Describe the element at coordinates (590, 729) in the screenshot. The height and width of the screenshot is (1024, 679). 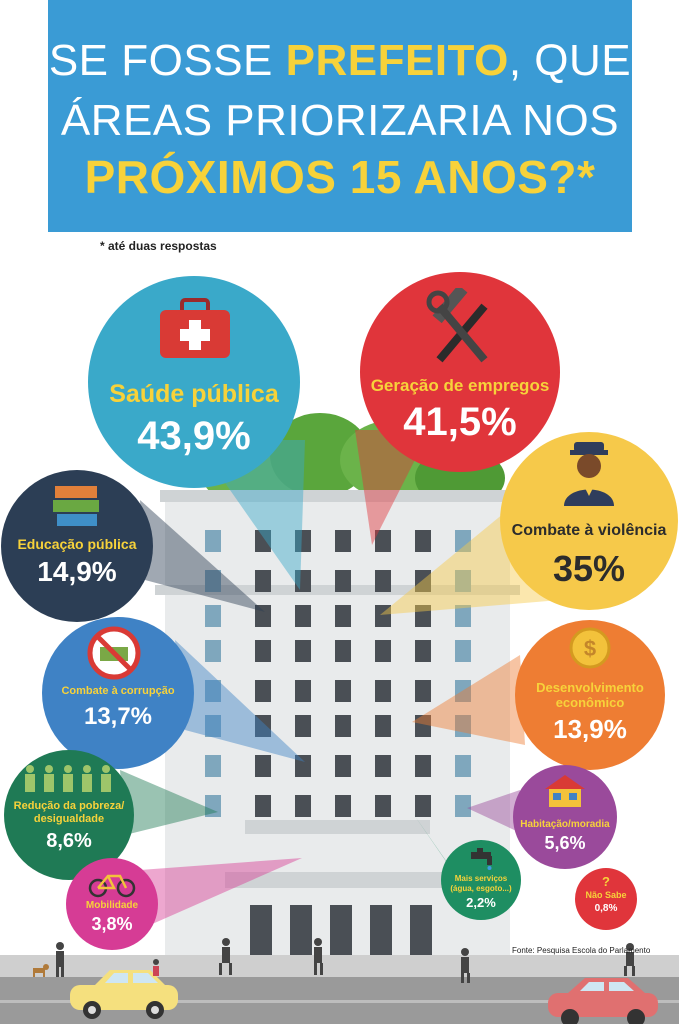
I see `desenvolvimento-value: 13,9%` at that location.